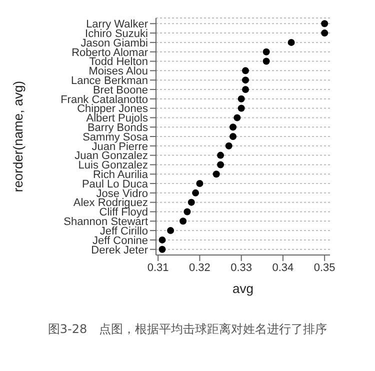 The width and height of the screenshot is (375, 371). What do you see at coordinates (199, 268) in the screenshot?
I see `x-tick-label: 0.32` at bounding box center [199, 268].